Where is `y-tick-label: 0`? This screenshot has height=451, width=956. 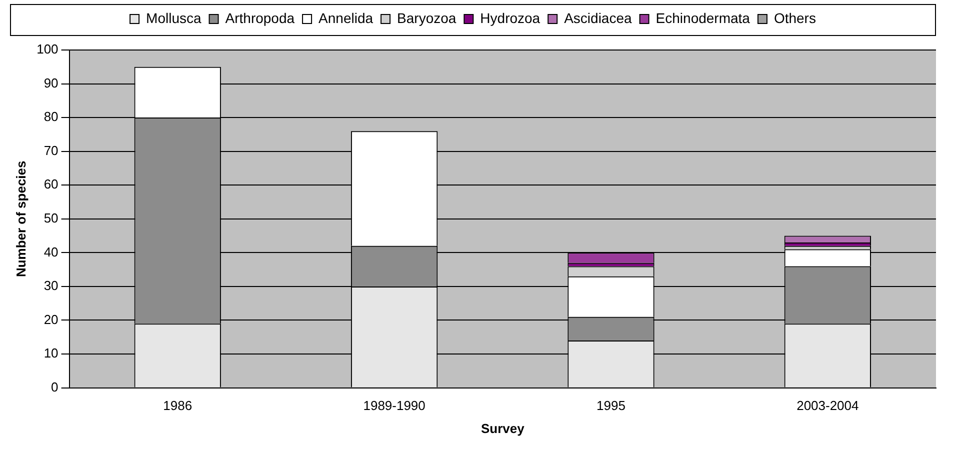 y-tick-label: 0 is located at coordinates (54, 386).